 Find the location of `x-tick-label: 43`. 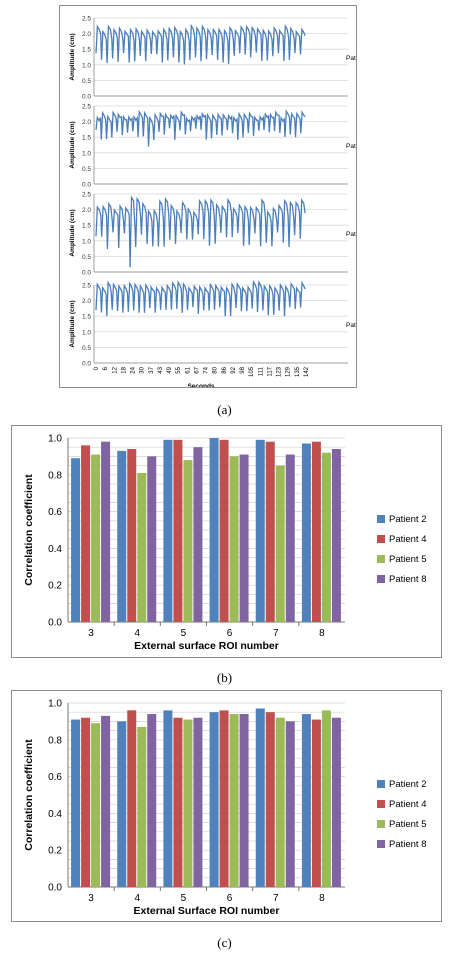

x-tick-label: 43 is located at coordinates (161, 369).